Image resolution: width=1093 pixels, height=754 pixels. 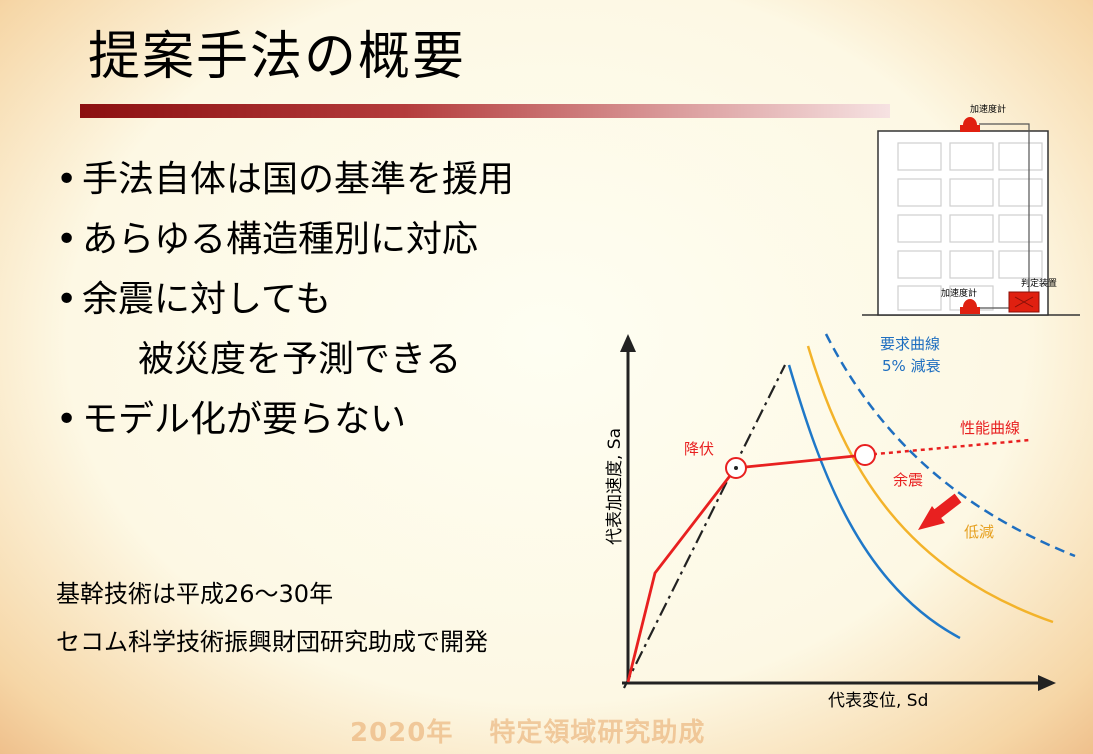 I want to click on note-funding: セコム科学技術振興財団研究助成で開発, so click(x=272, y=642).